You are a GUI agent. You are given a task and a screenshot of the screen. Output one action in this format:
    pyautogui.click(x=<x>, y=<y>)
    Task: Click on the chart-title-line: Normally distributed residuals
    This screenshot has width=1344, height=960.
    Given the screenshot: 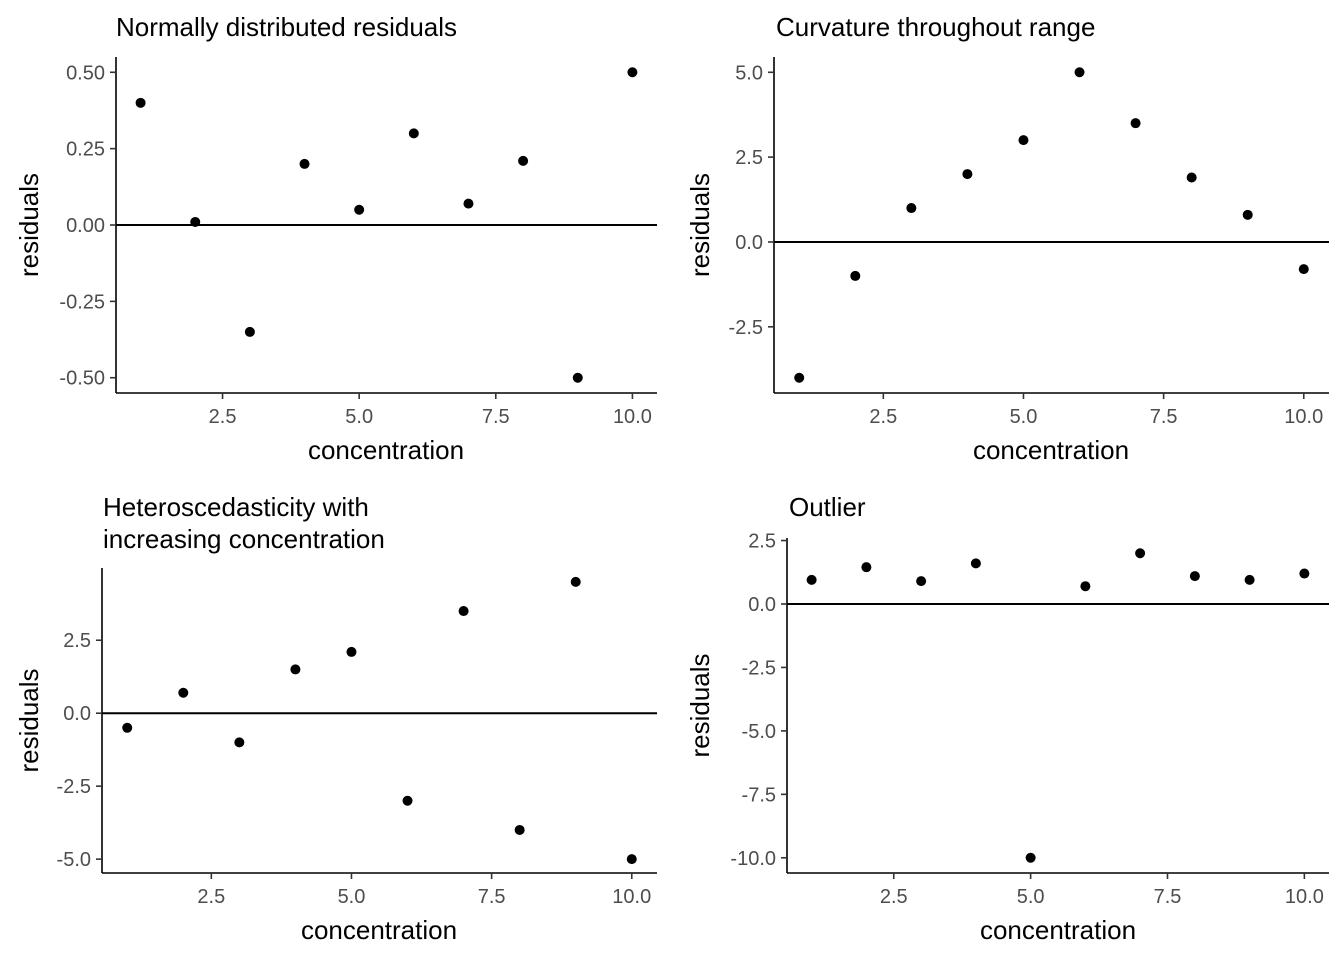 What is the action you would take?
    pyautogui.click(x=286, y=27)
    